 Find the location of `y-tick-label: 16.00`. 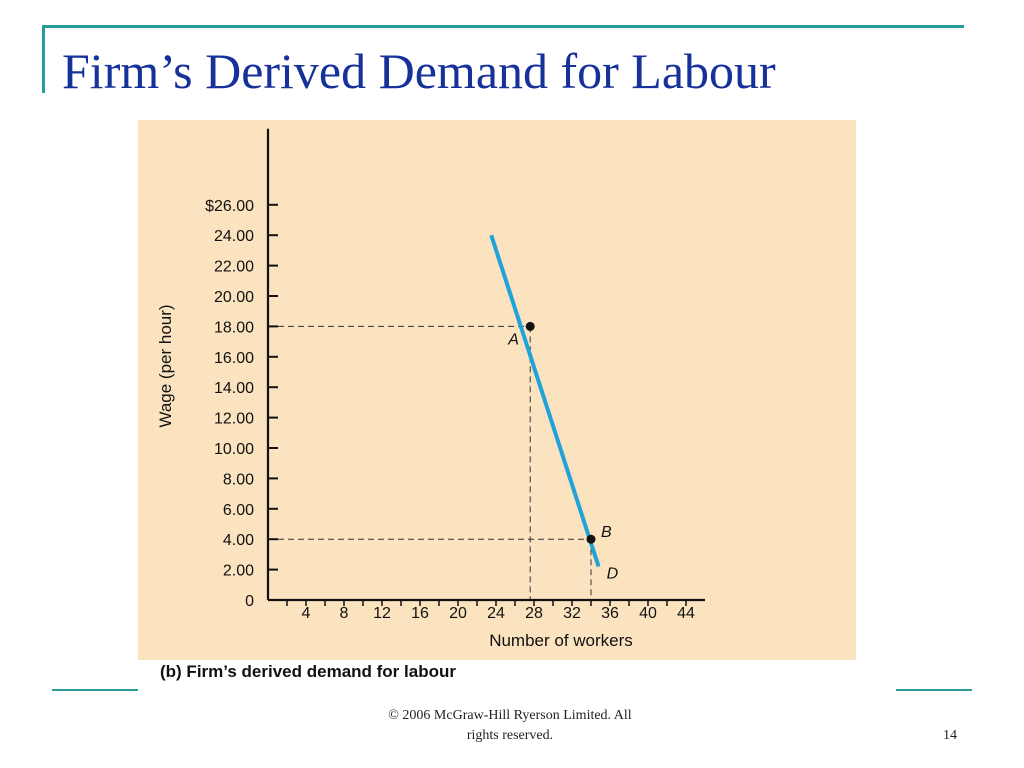

y-tick-label: 16.00 is located at coordinates (234, 358).